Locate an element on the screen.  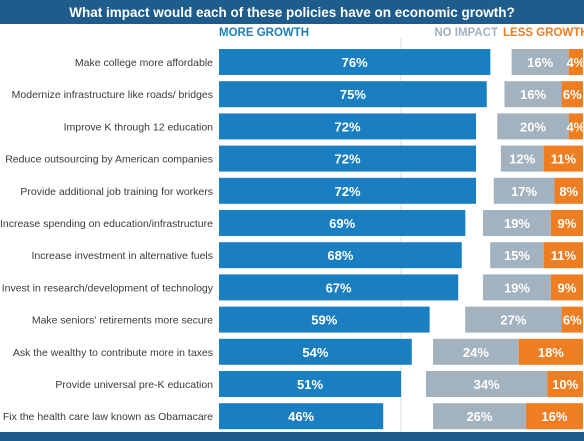
value-no-impact: 15% is located at coordinates (517, 255).